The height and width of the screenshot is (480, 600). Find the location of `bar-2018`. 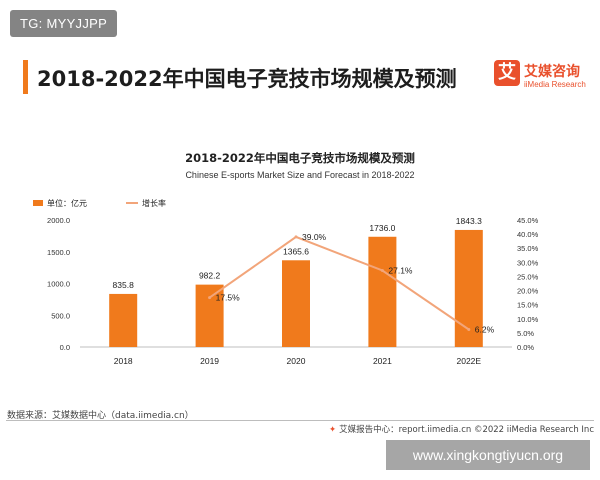

bar-2018 is located at coordinates (123, 320).